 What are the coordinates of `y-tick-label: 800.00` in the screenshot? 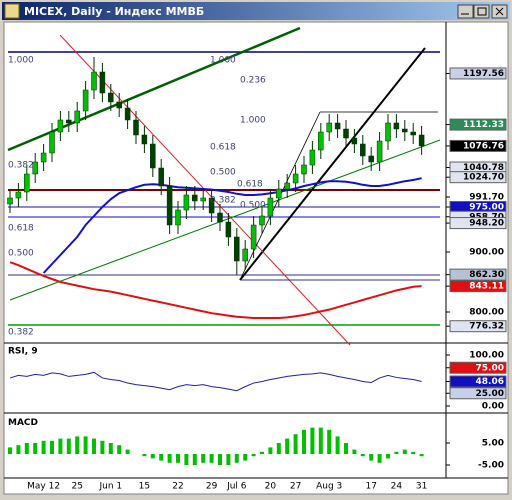 It's located at (486, 313).